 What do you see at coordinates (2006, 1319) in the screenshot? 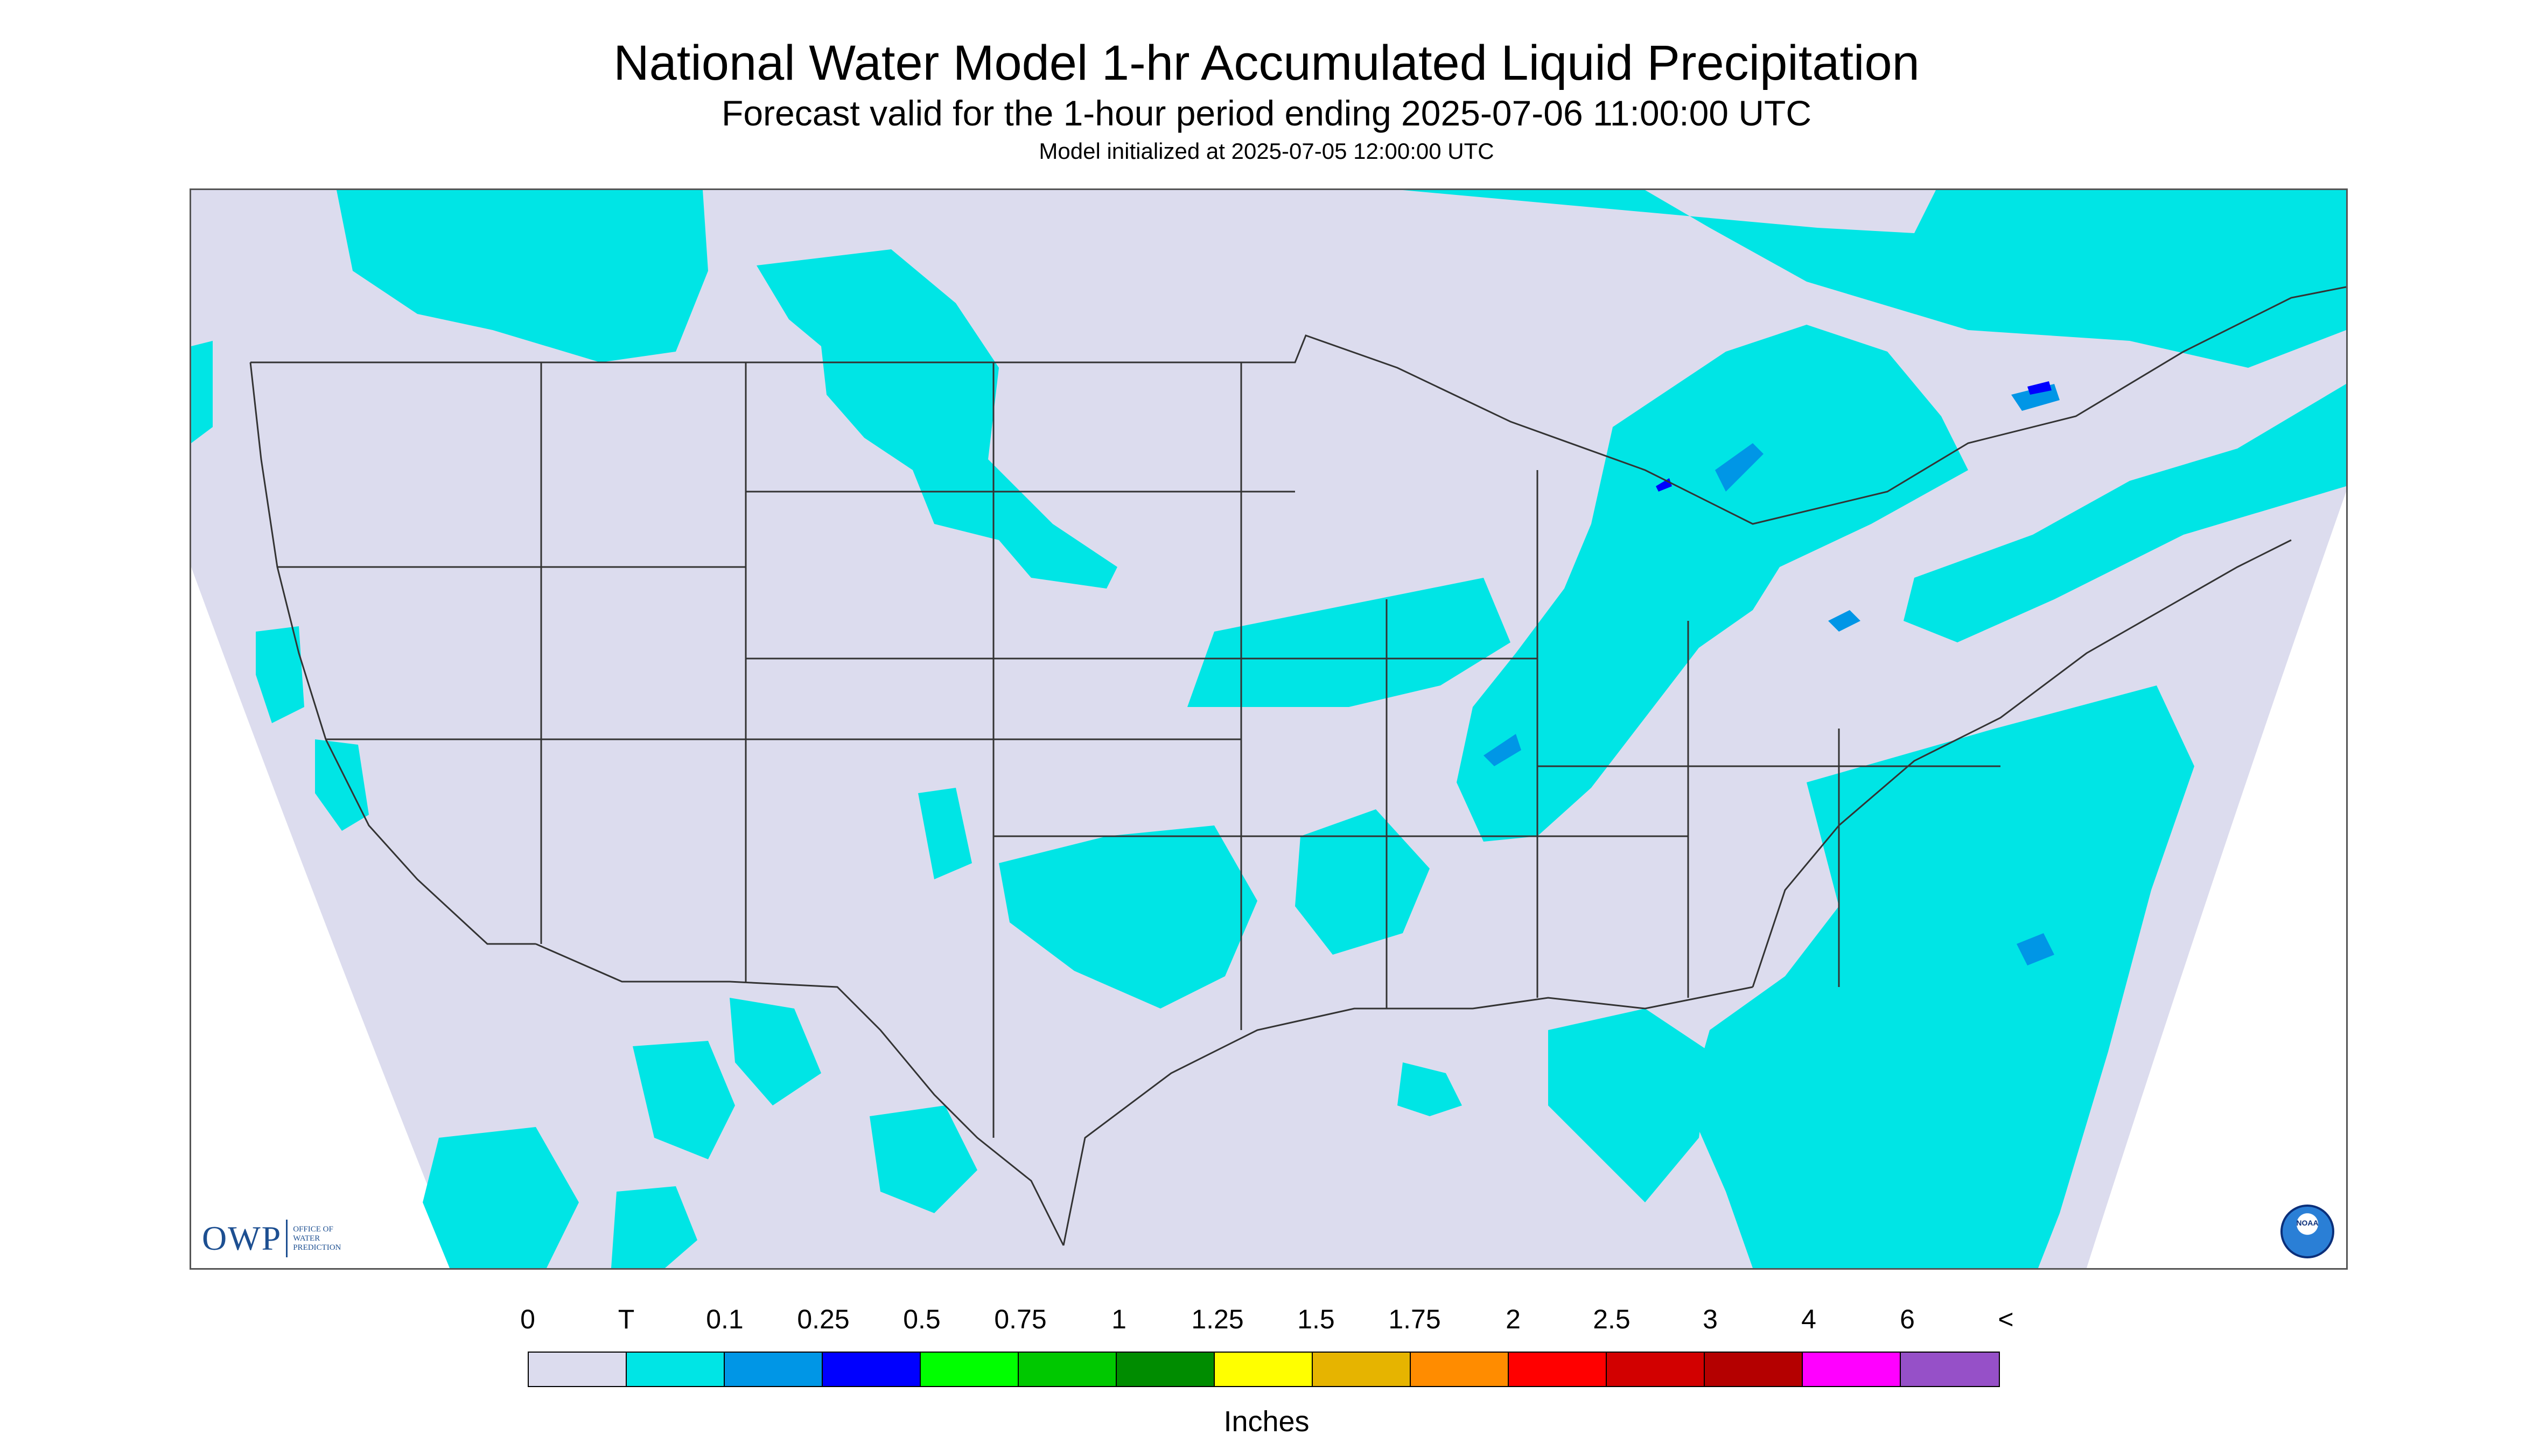
I see `legend-label: <` at bounding box center [2006, 1319].